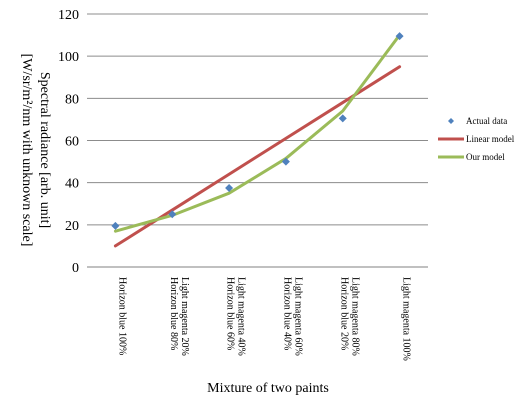  What do you see at coordinates (485, 157) in the screenshot?
I see `legend-label: Our model` at bounding box center [485, 157].